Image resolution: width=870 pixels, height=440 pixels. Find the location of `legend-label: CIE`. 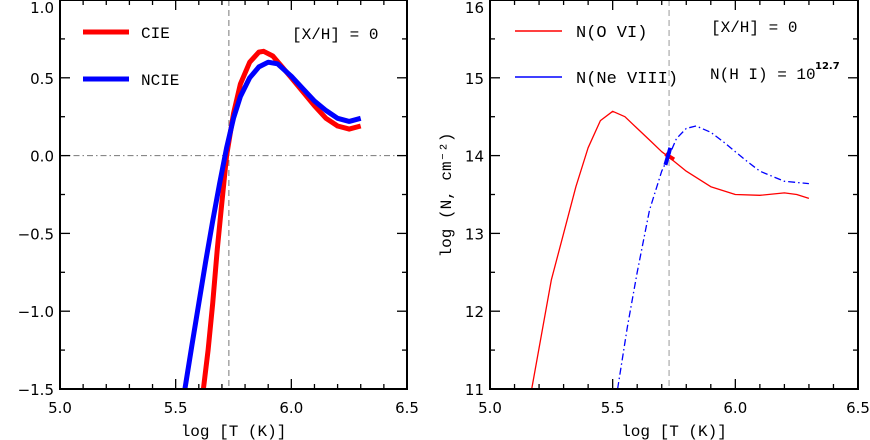

legend-label: CIE is located at coordinates (155, 34).